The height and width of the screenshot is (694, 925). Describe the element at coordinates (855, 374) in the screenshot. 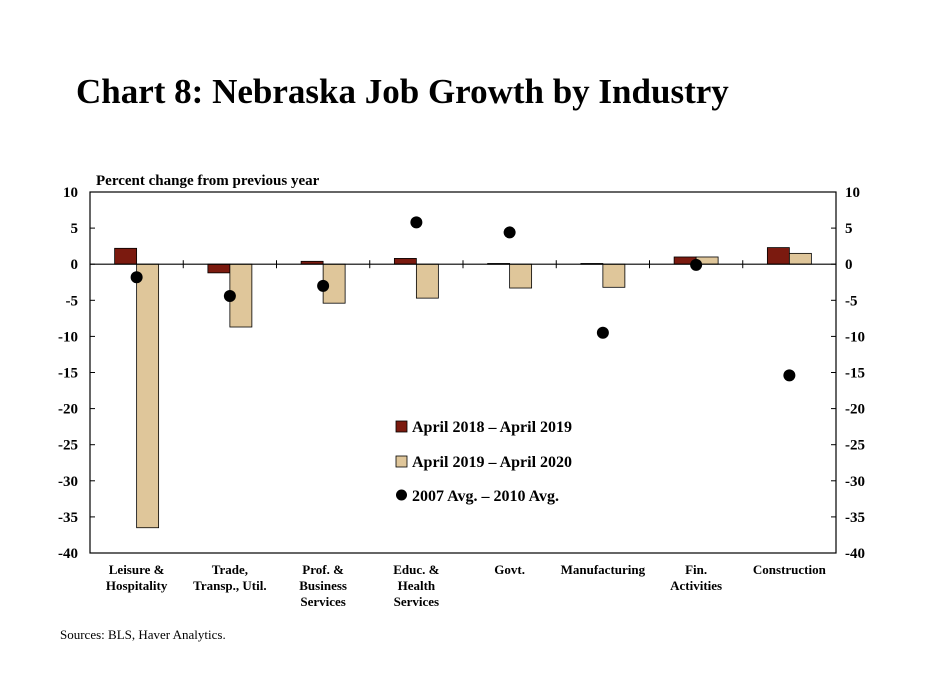

I see `y-tick-label-right: -15` at that location.